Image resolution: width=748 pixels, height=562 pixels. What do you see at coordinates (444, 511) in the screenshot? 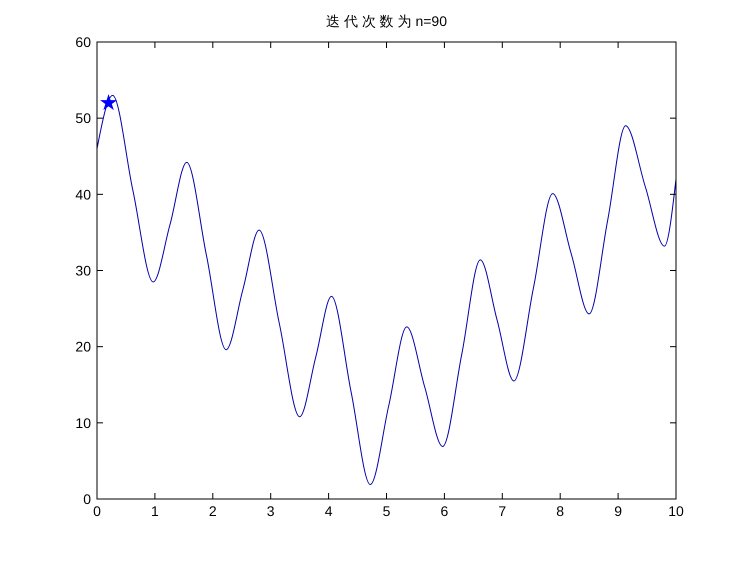
I see `x-tick-label: 6` at bounding box center [444, 511].